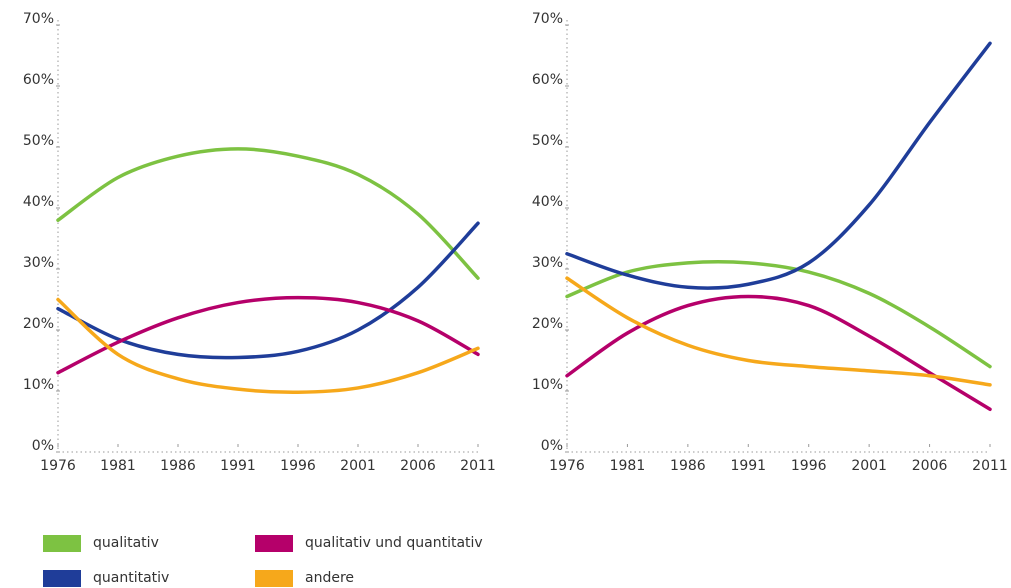  I want to click on legend-label: qualitativ, so click(126, 543).